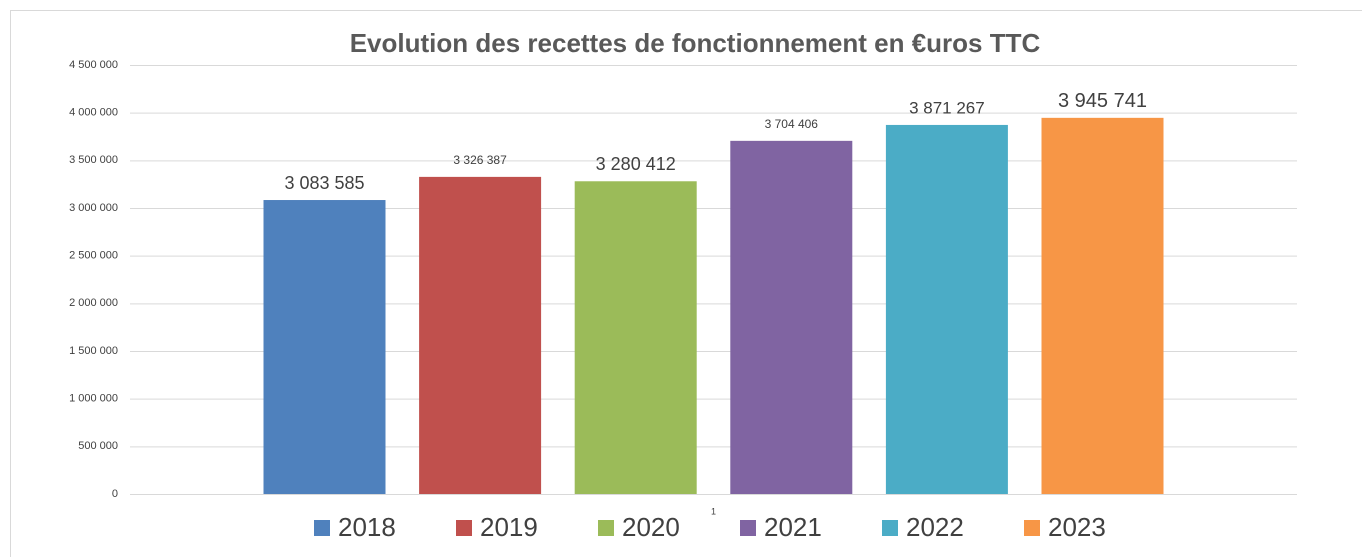  What do you see at coordinates (93, 65) in the screenshot?
I see `y-tick-label: 4 500 000` at bounding box center [93, 65].